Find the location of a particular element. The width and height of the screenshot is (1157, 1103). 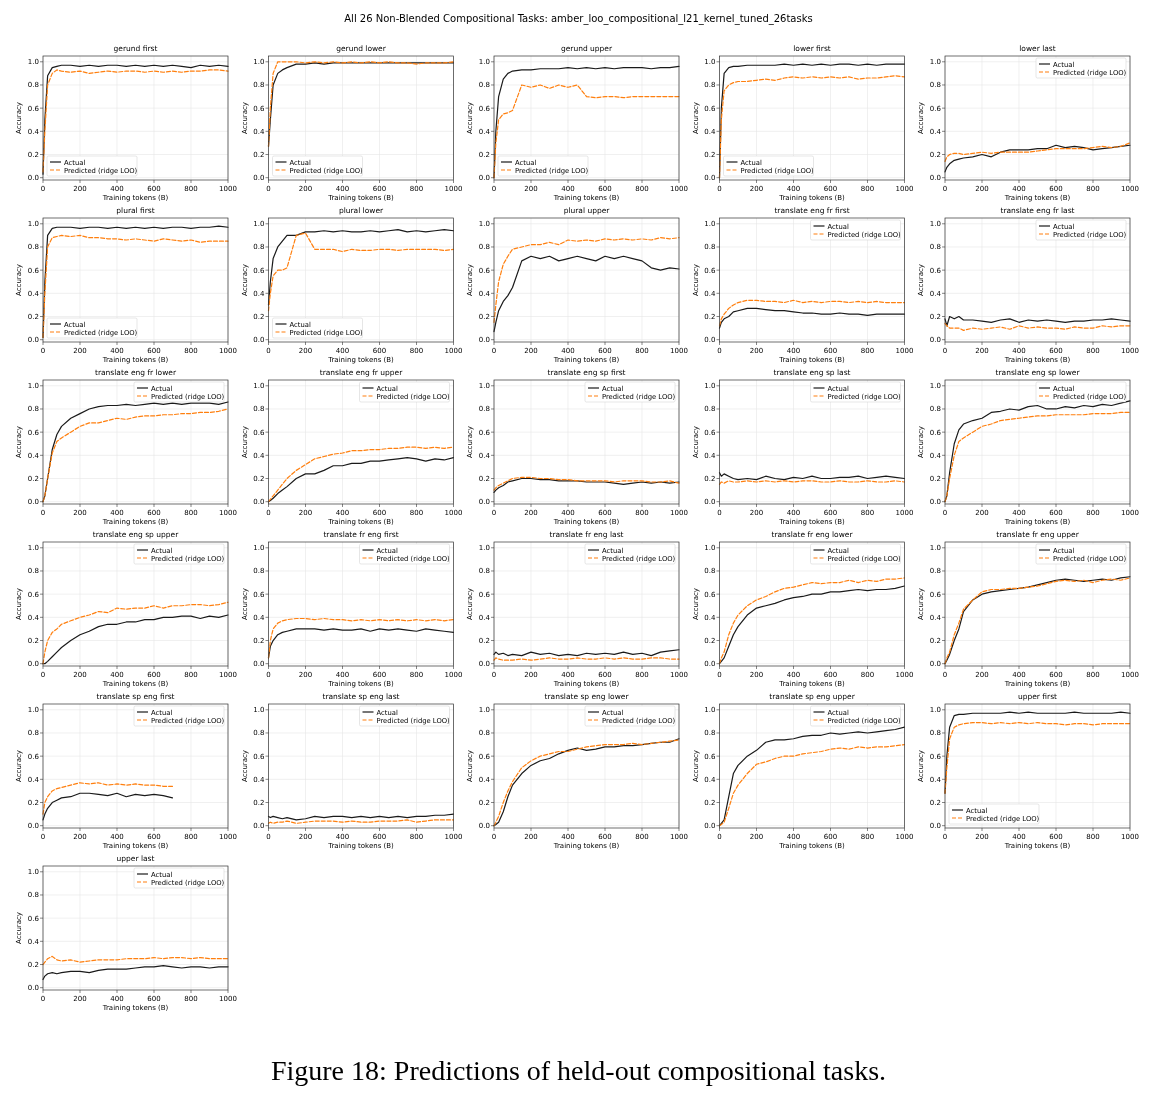

text: All 26 Non-Blended Compositional Tasks: amber_loo_compositional_l21_kernel_tuned_26tasks is located at coordinates (578, 19).